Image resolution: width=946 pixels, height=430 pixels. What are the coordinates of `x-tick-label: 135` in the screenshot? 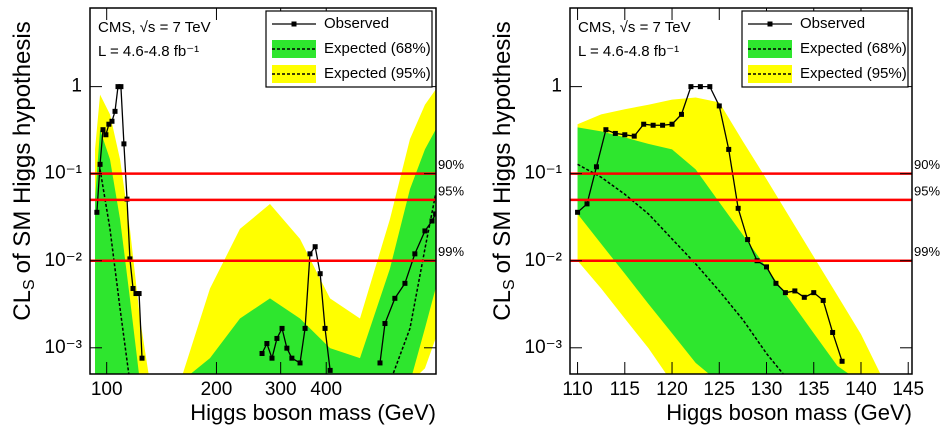 It's located at (814, 389).